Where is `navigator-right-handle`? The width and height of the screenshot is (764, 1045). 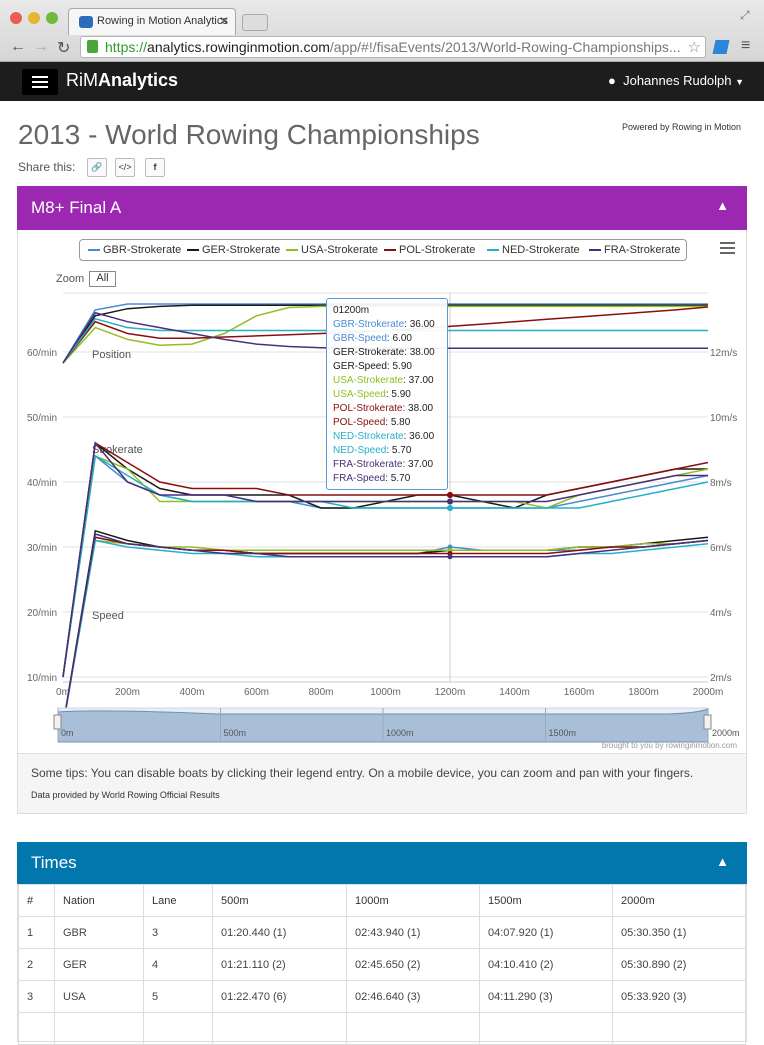
navigator-right-handle is located at coordinates (707, 722).